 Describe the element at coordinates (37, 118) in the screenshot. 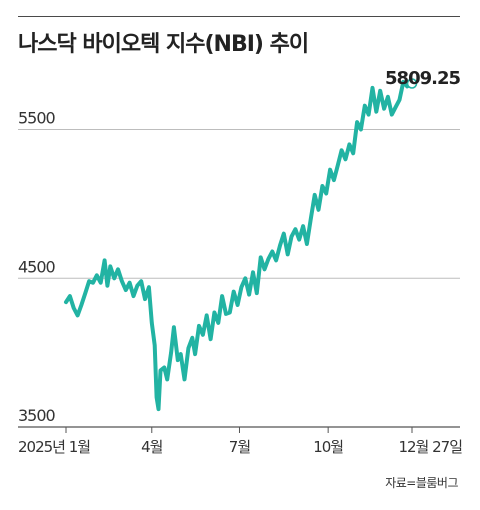

I see `y-tick-label: 5500` at that location.